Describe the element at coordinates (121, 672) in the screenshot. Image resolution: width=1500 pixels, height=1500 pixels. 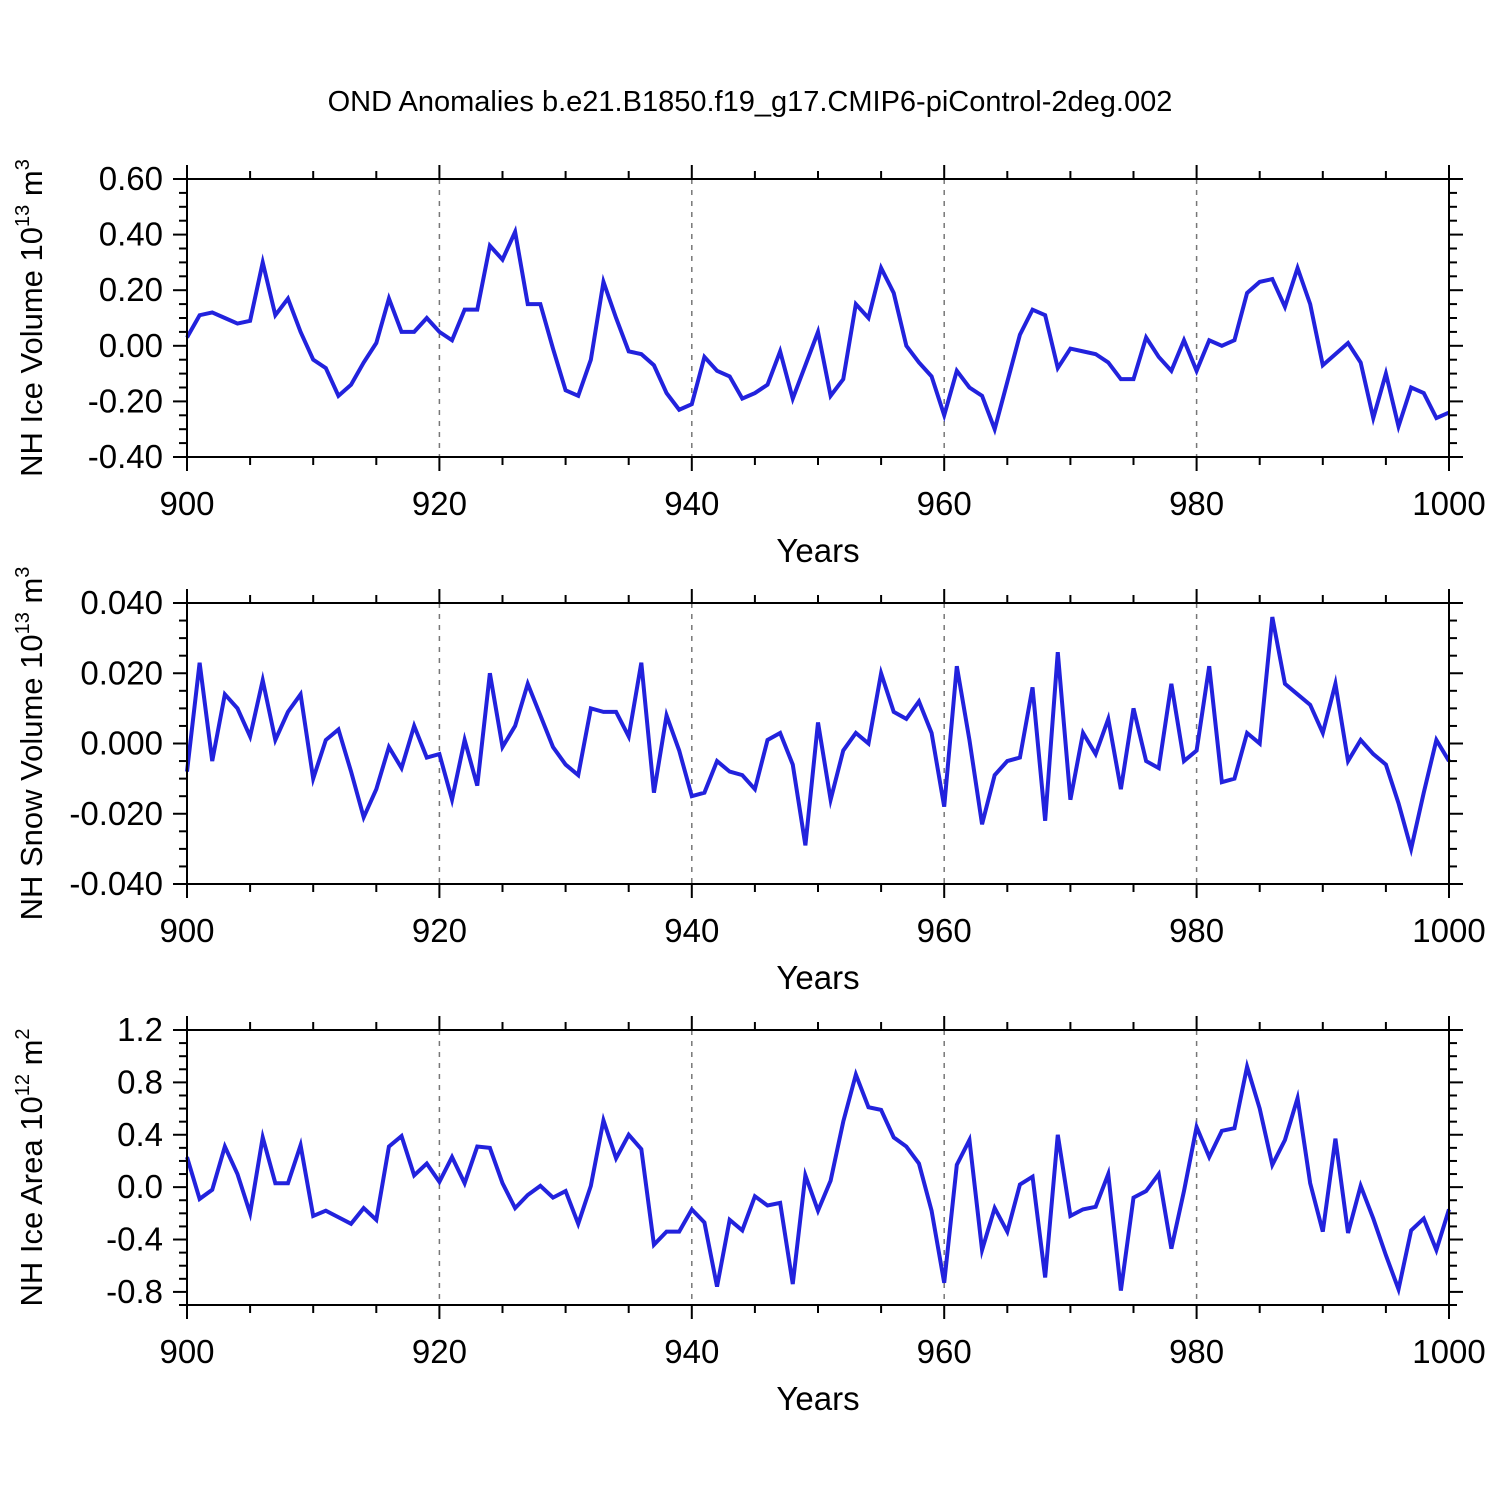
I see `svg-text: 0.020` at that location.